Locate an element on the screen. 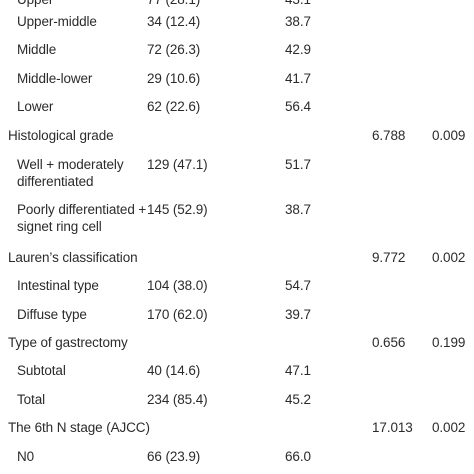 The height and width of the screenshot is (474, 474). percent-cell: 41.7 is located at coordinates (298, 78).